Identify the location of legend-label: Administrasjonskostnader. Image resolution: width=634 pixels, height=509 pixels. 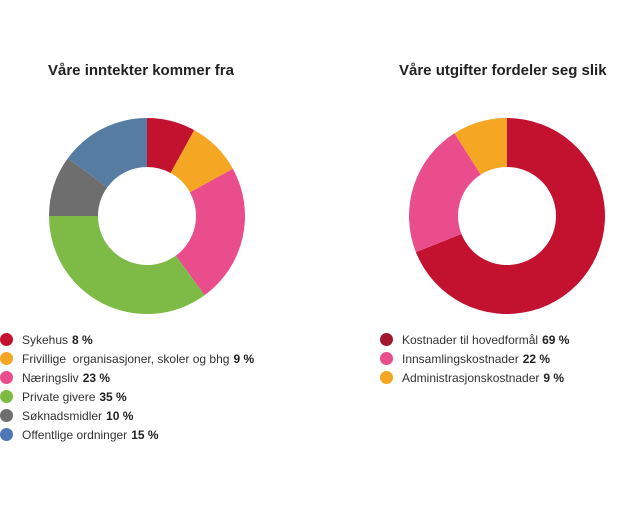
(471, 377).